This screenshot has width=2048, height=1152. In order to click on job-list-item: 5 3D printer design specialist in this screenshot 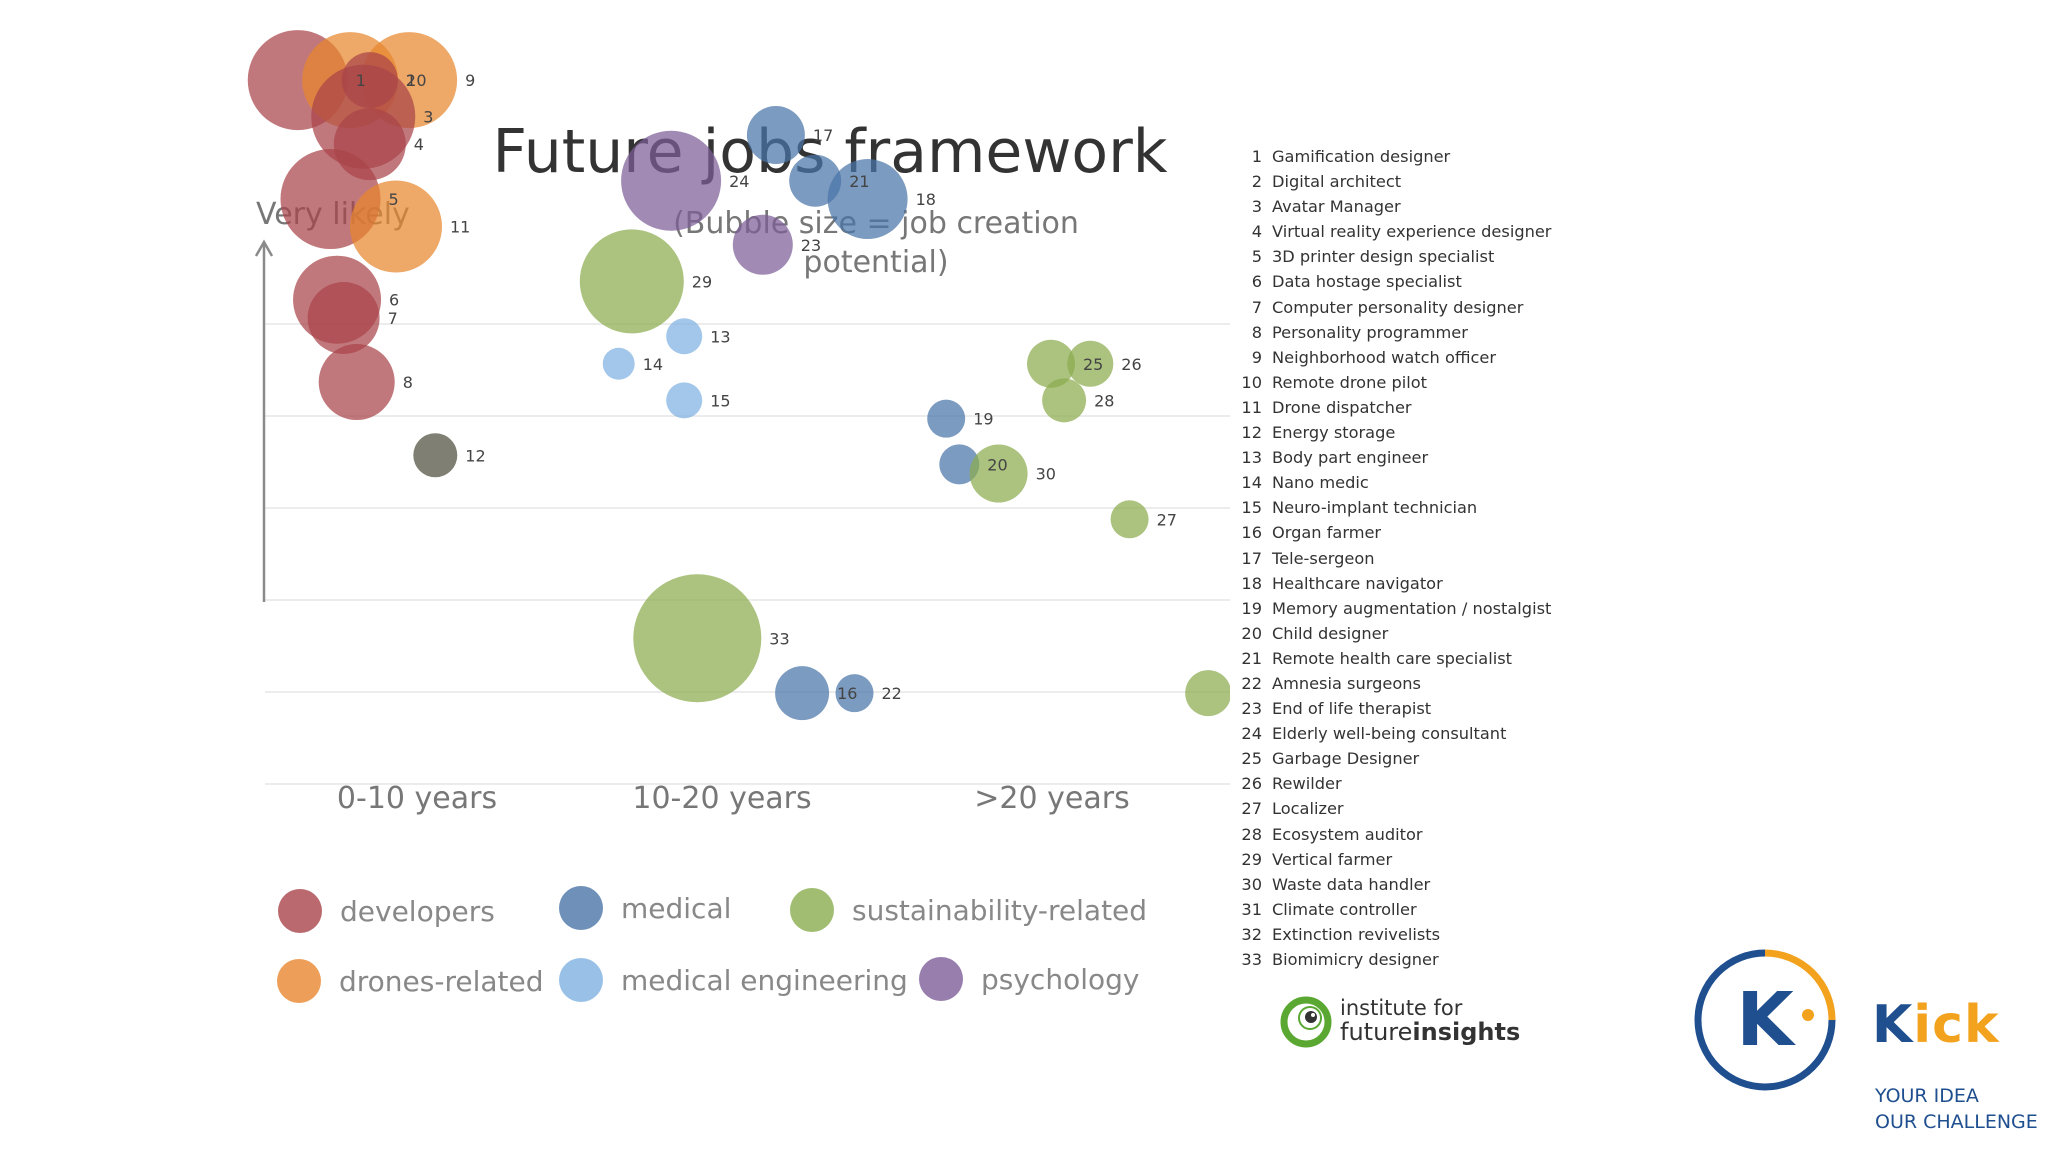, I will do `click(1403, 256)`.